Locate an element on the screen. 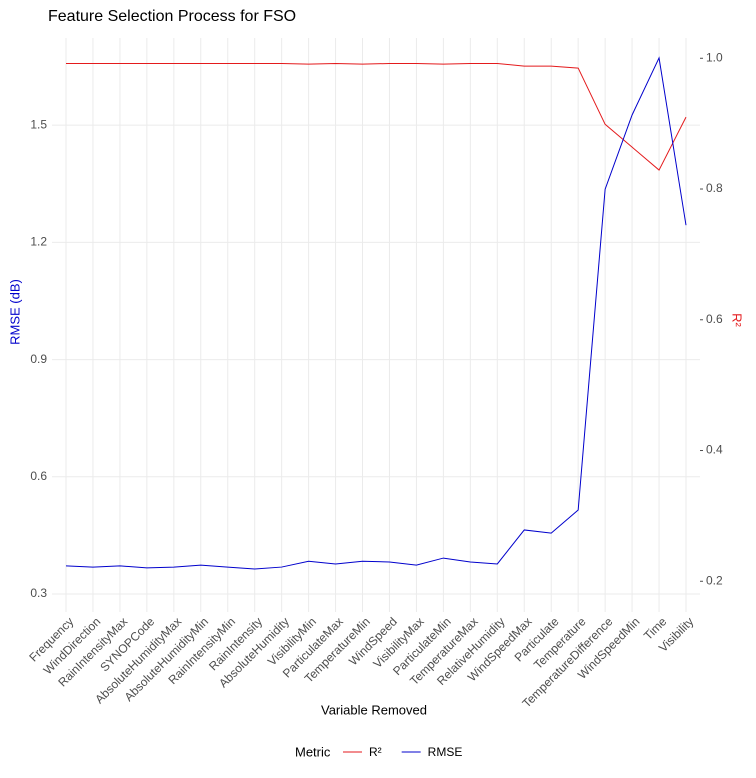  y-tick-label: 0.9 is located at coordinates (38, 359).